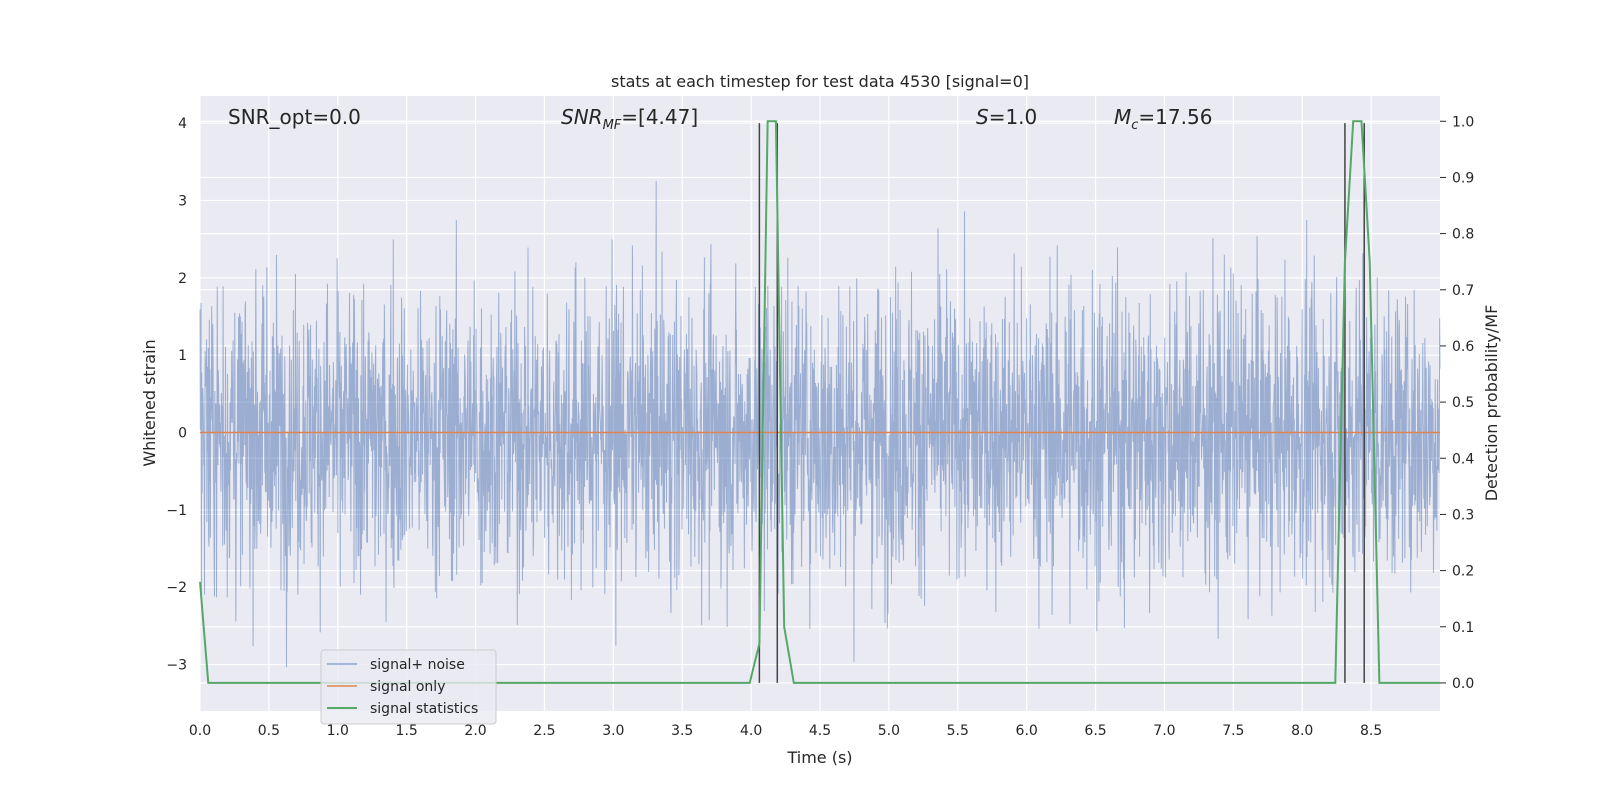  I want to click on s-value: =1.0, so click(1013, 117).